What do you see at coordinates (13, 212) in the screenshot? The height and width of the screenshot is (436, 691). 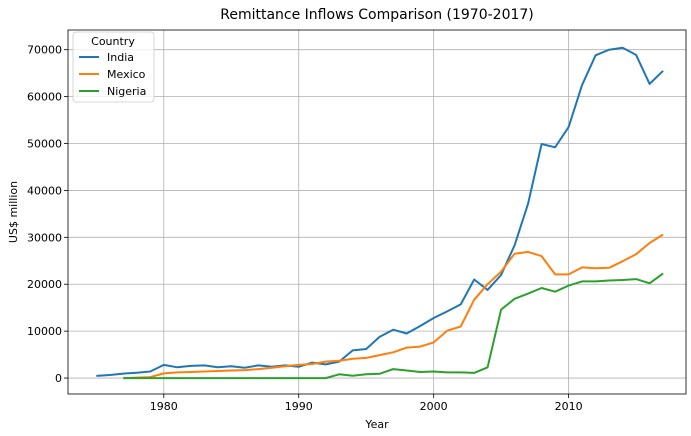 I see `y-axis-label: US$ million` at bounding box center [13, 212].